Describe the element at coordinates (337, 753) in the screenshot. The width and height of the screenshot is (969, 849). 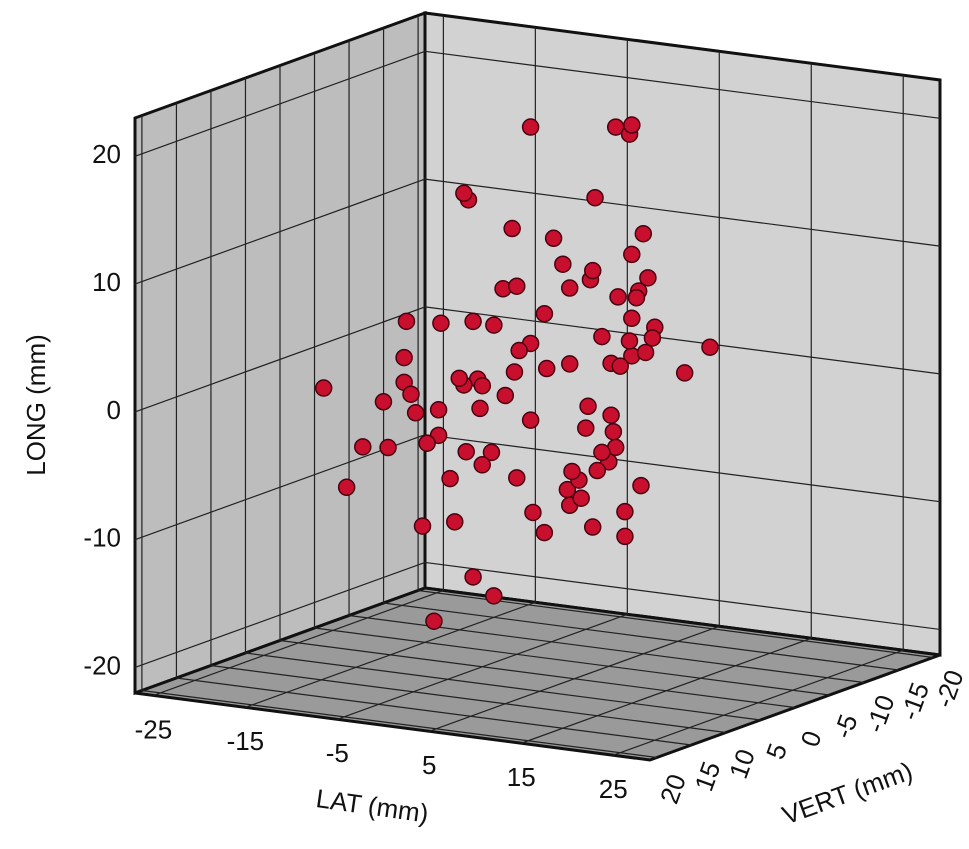
I see `x-tick-label: -5` at that location.